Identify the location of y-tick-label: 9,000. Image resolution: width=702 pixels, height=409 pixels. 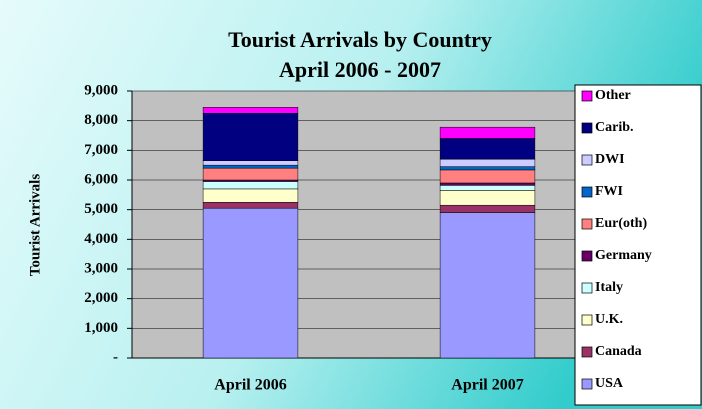
(101, 90).